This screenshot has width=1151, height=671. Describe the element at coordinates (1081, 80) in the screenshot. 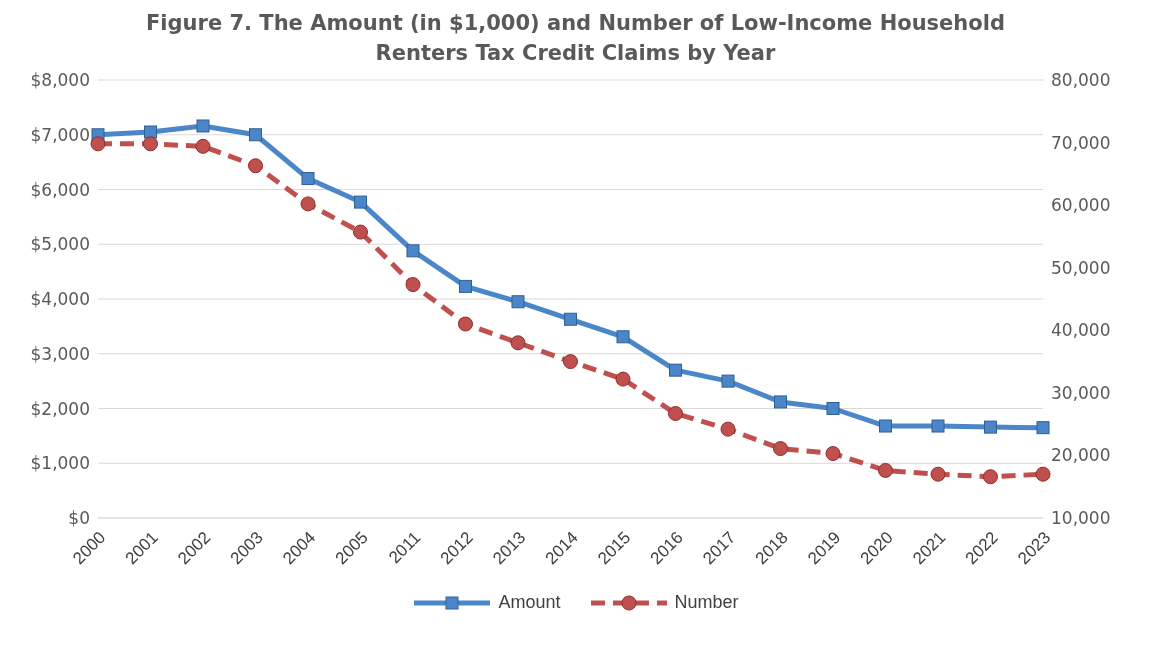

I see `y2-tick-label: 80,000` at that location.